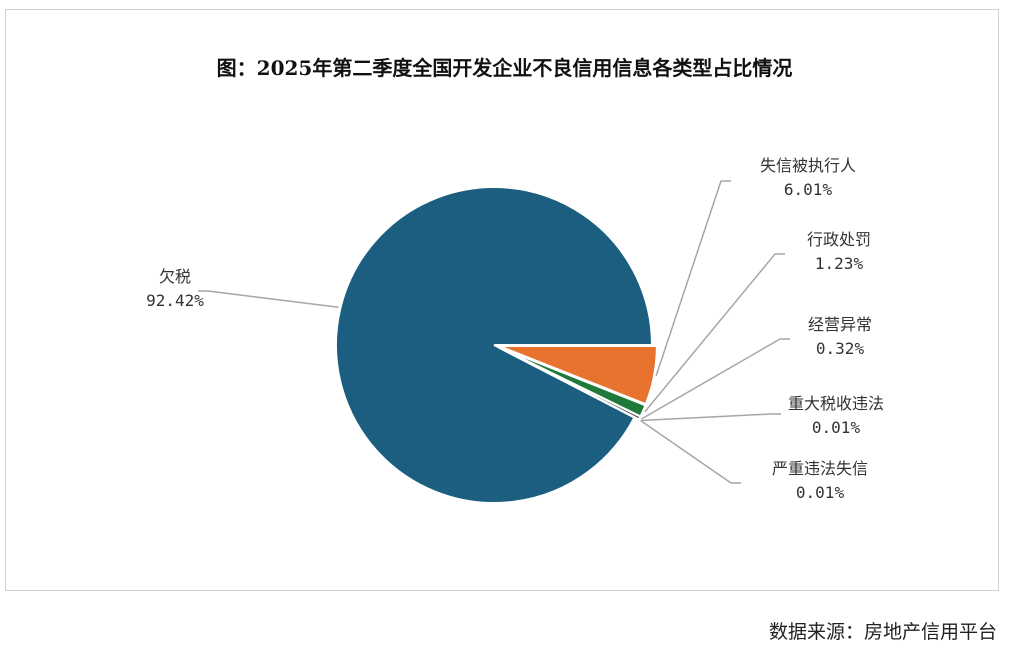 This screenshot has width=1009, height=659. What do you see at coordinates (820, 492) in the screenshot?
I see `slice-value-5: 0.01%` at bounding box center [820, 492].